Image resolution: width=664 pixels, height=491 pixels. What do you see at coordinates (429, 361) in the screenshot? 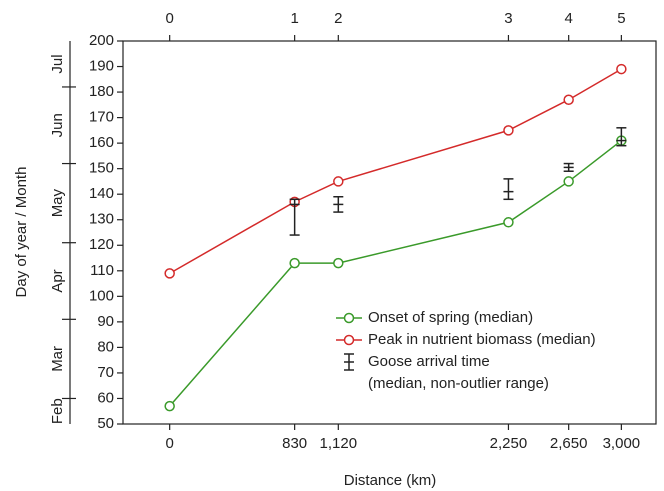
I see `legend-label: Goose arrival time` at bounding box center [429, 361].